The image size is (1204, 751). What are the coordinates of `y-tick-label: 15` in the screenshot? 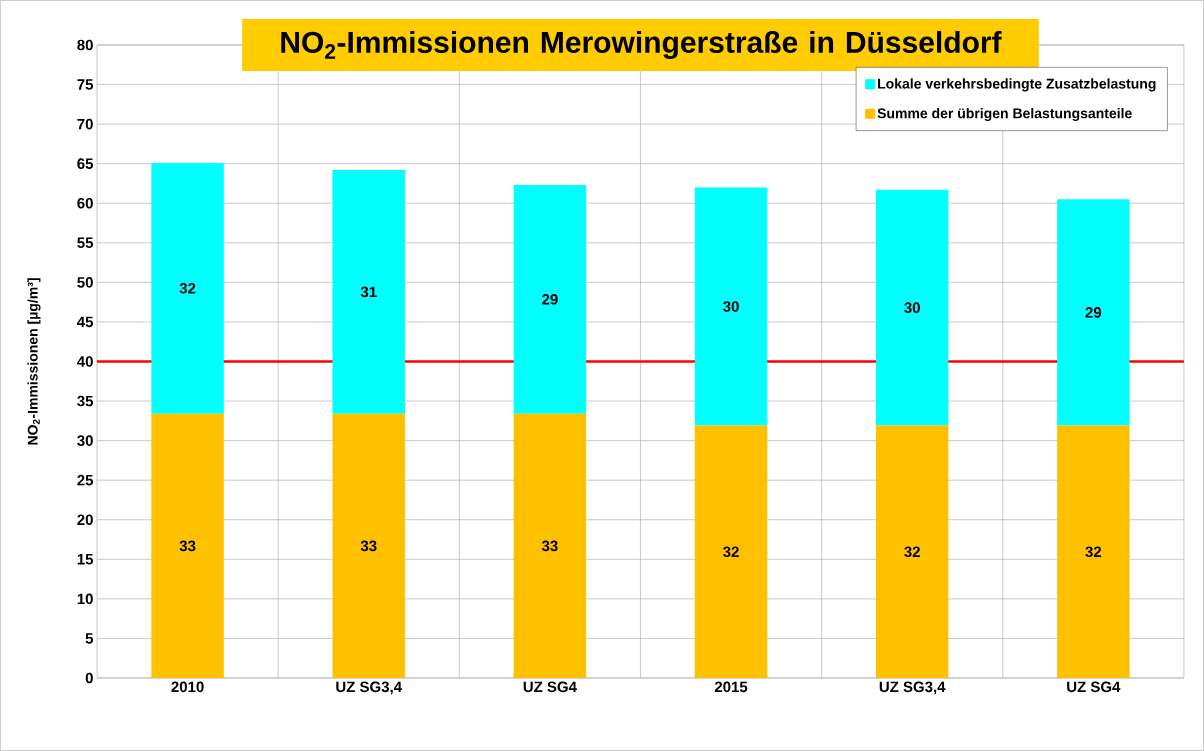 It's located at (85, 559).